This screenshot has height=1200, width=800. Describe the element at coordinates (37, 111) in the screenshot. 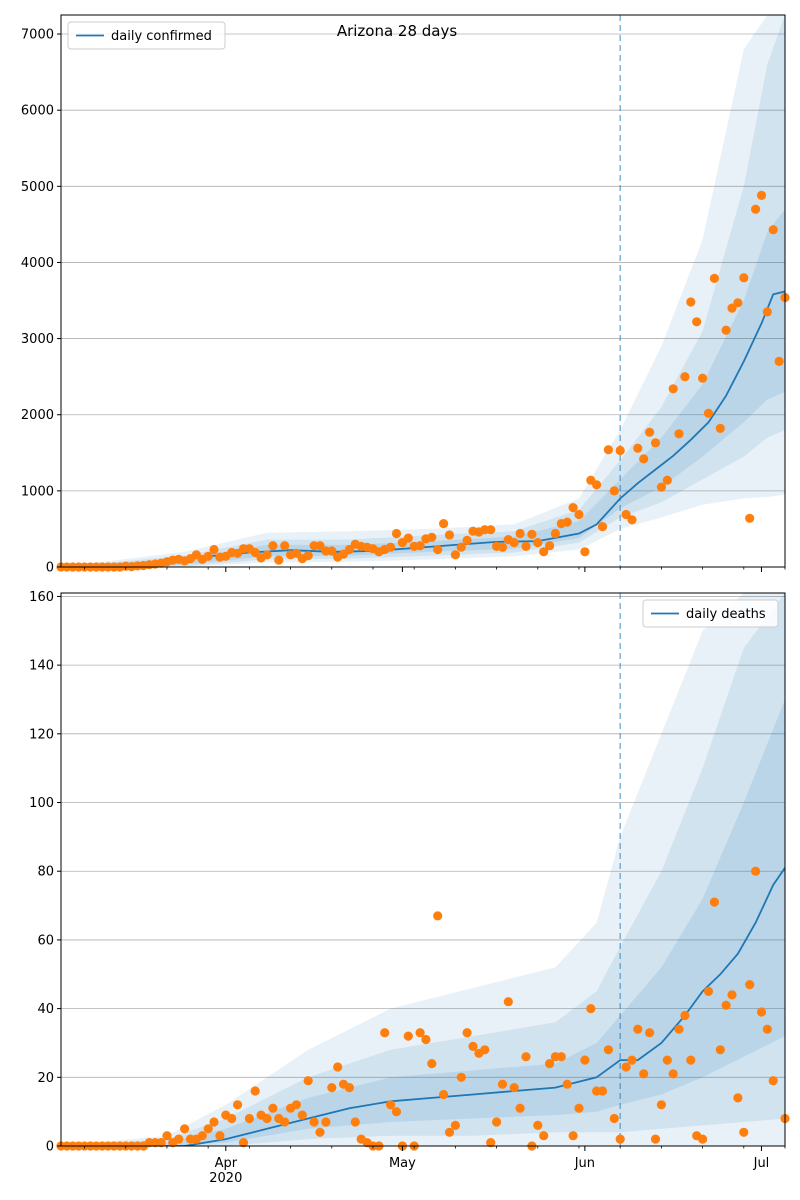

I see `y-tick-label: 6000` at that location.